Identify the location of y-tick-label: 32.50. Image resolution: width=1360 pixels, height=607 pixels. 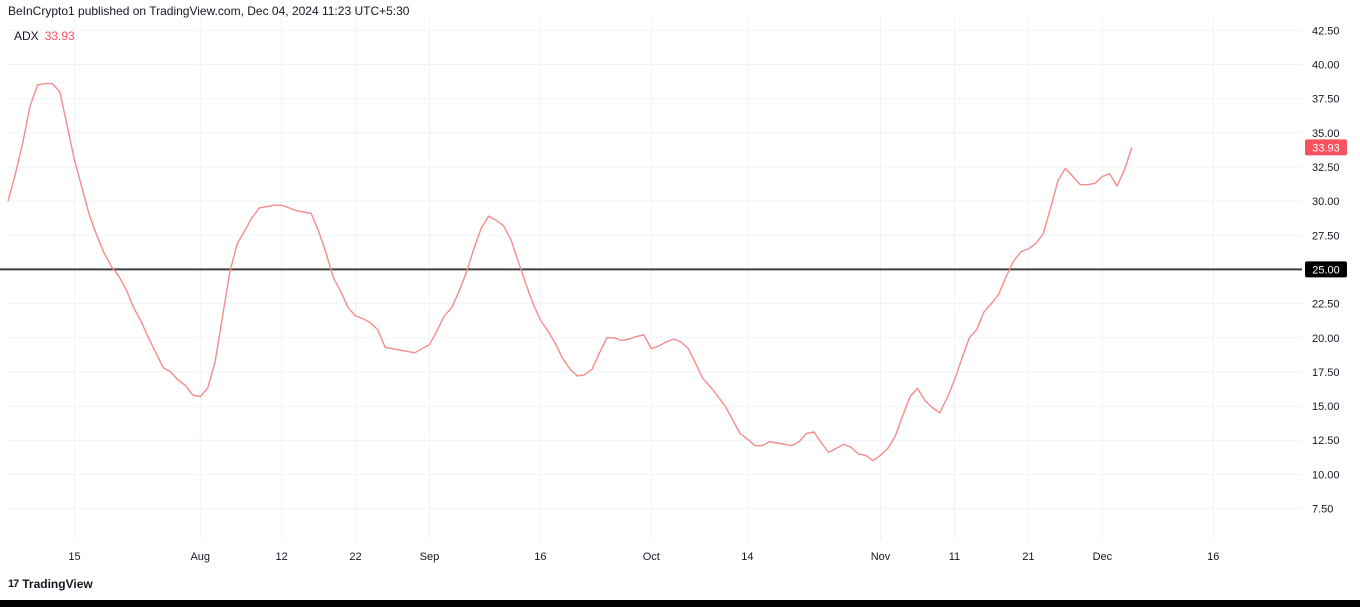
(1326, 168).